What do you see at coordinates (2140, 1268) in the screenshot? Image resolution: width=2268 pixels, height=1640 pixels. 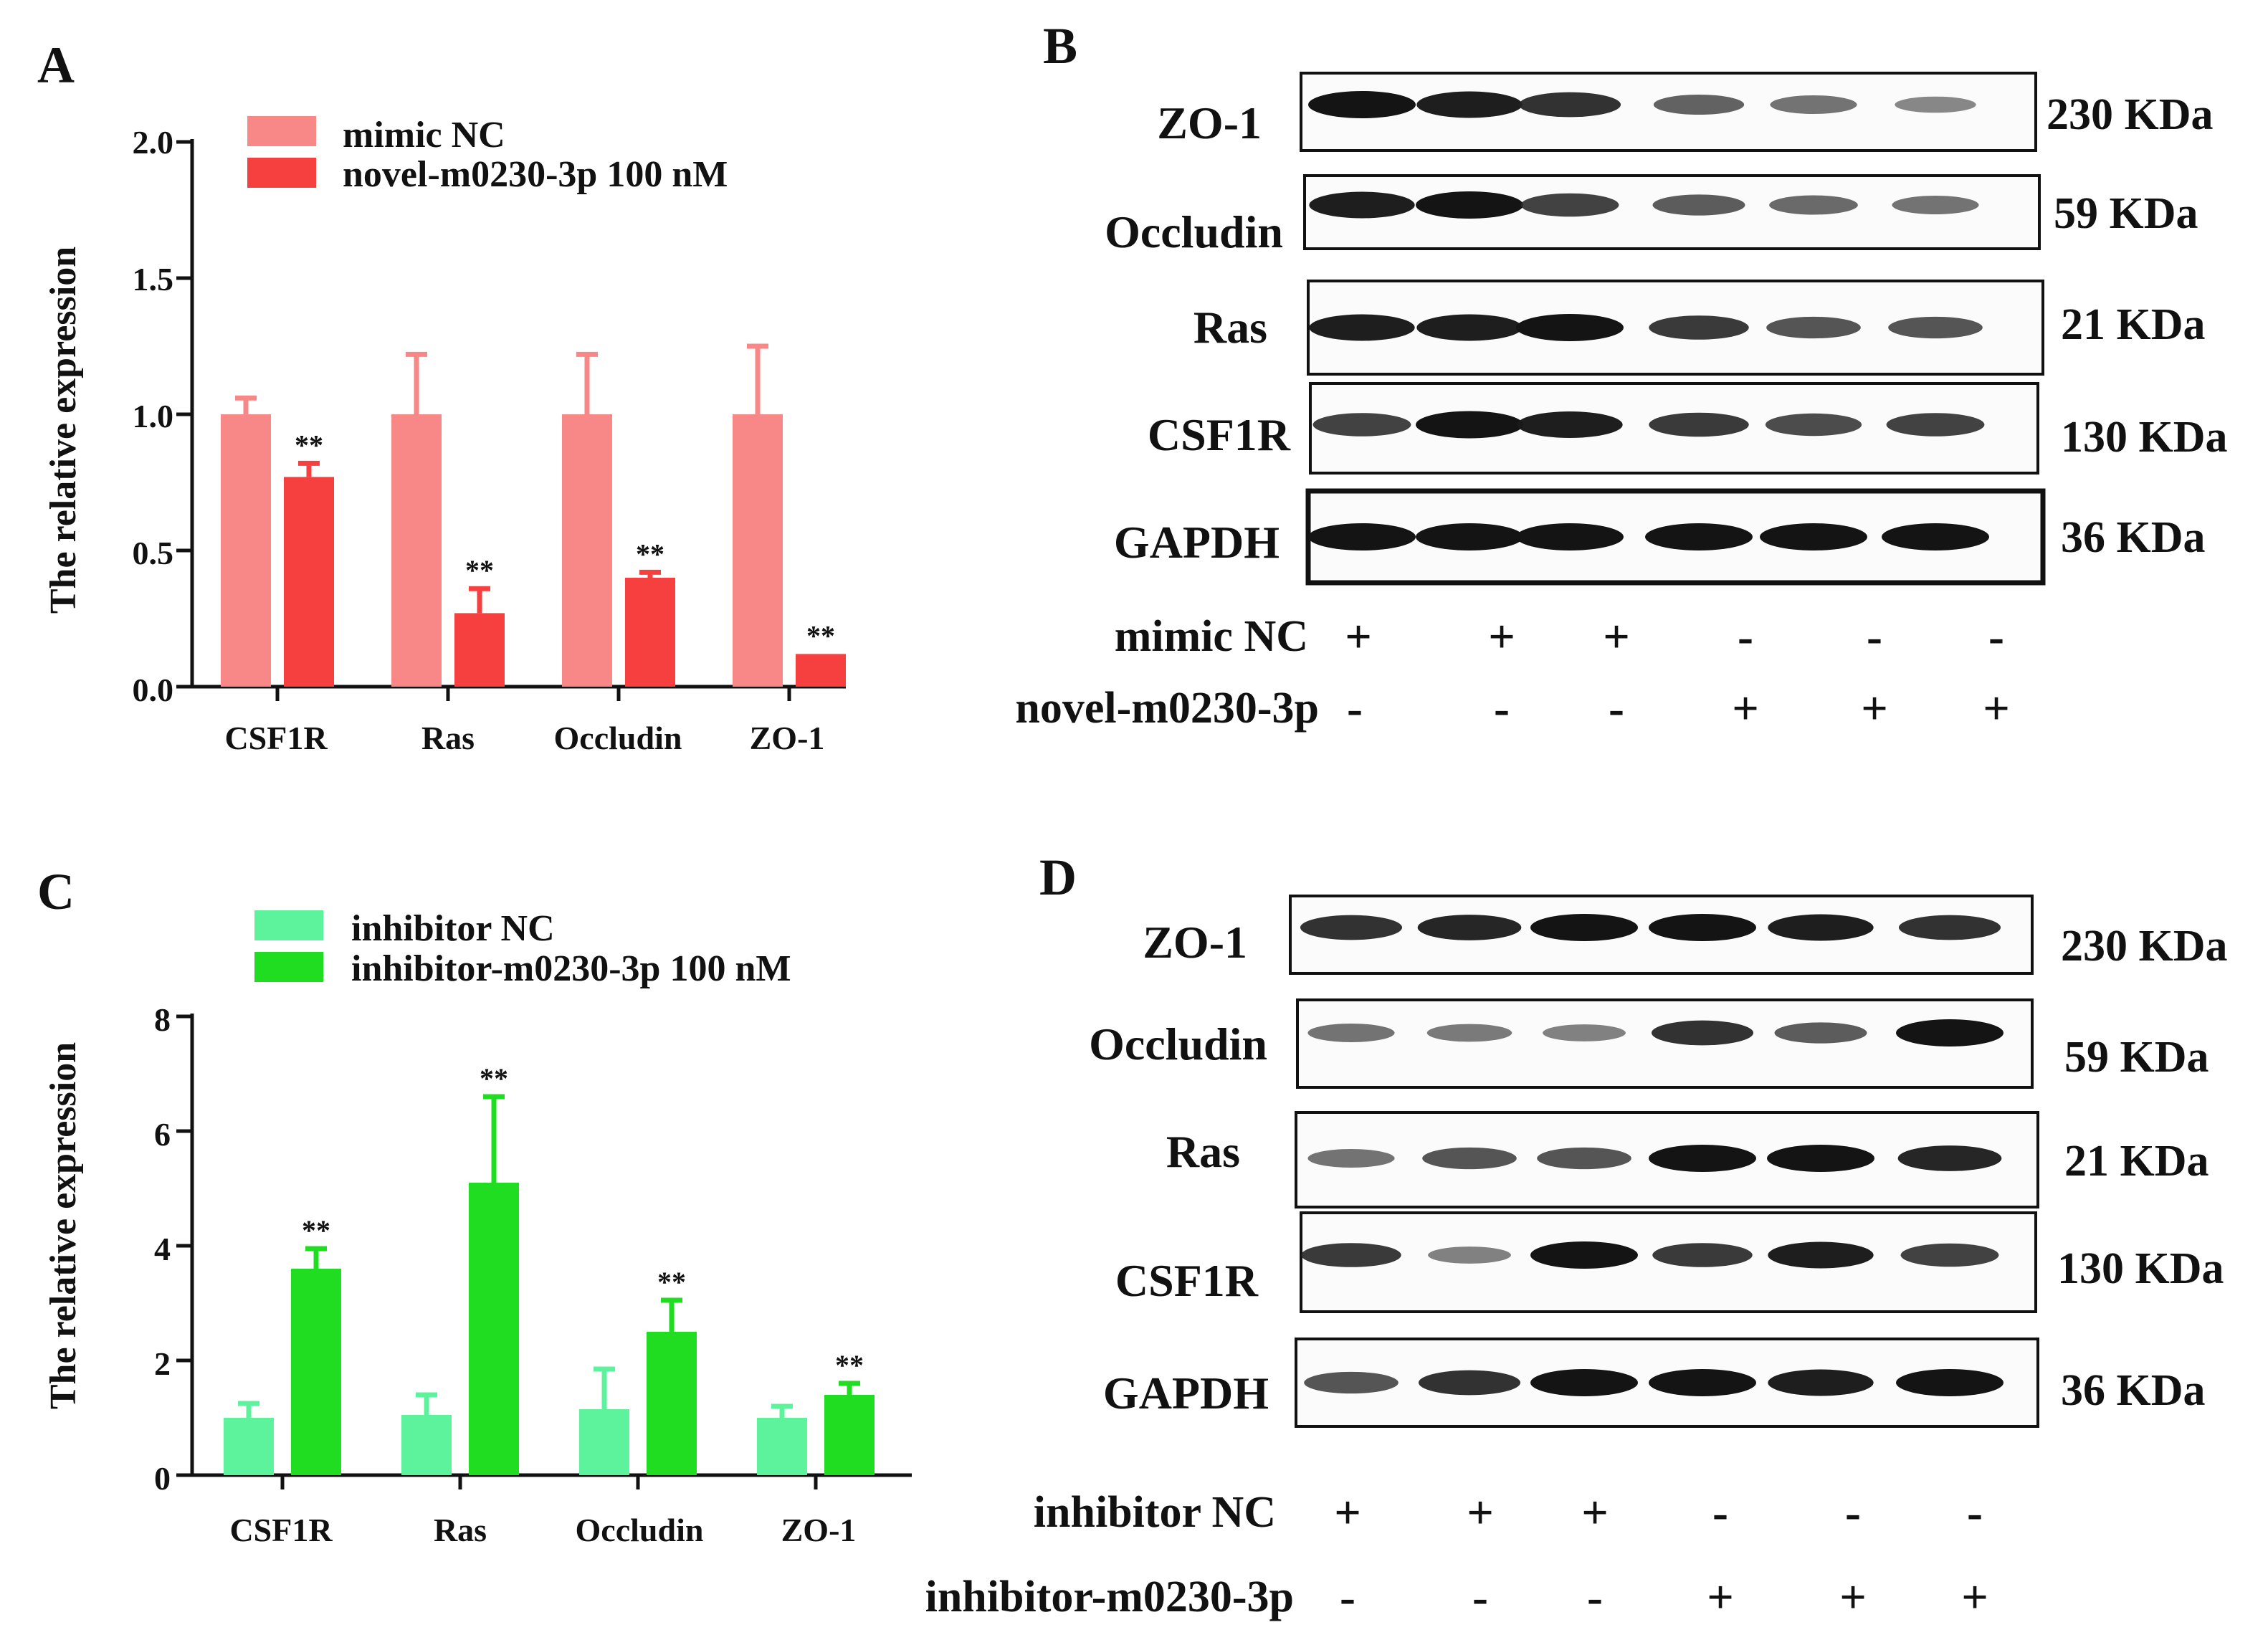 I see `blot-d-kda-3: 130 KDa` at bounding box center [2140, 1268].